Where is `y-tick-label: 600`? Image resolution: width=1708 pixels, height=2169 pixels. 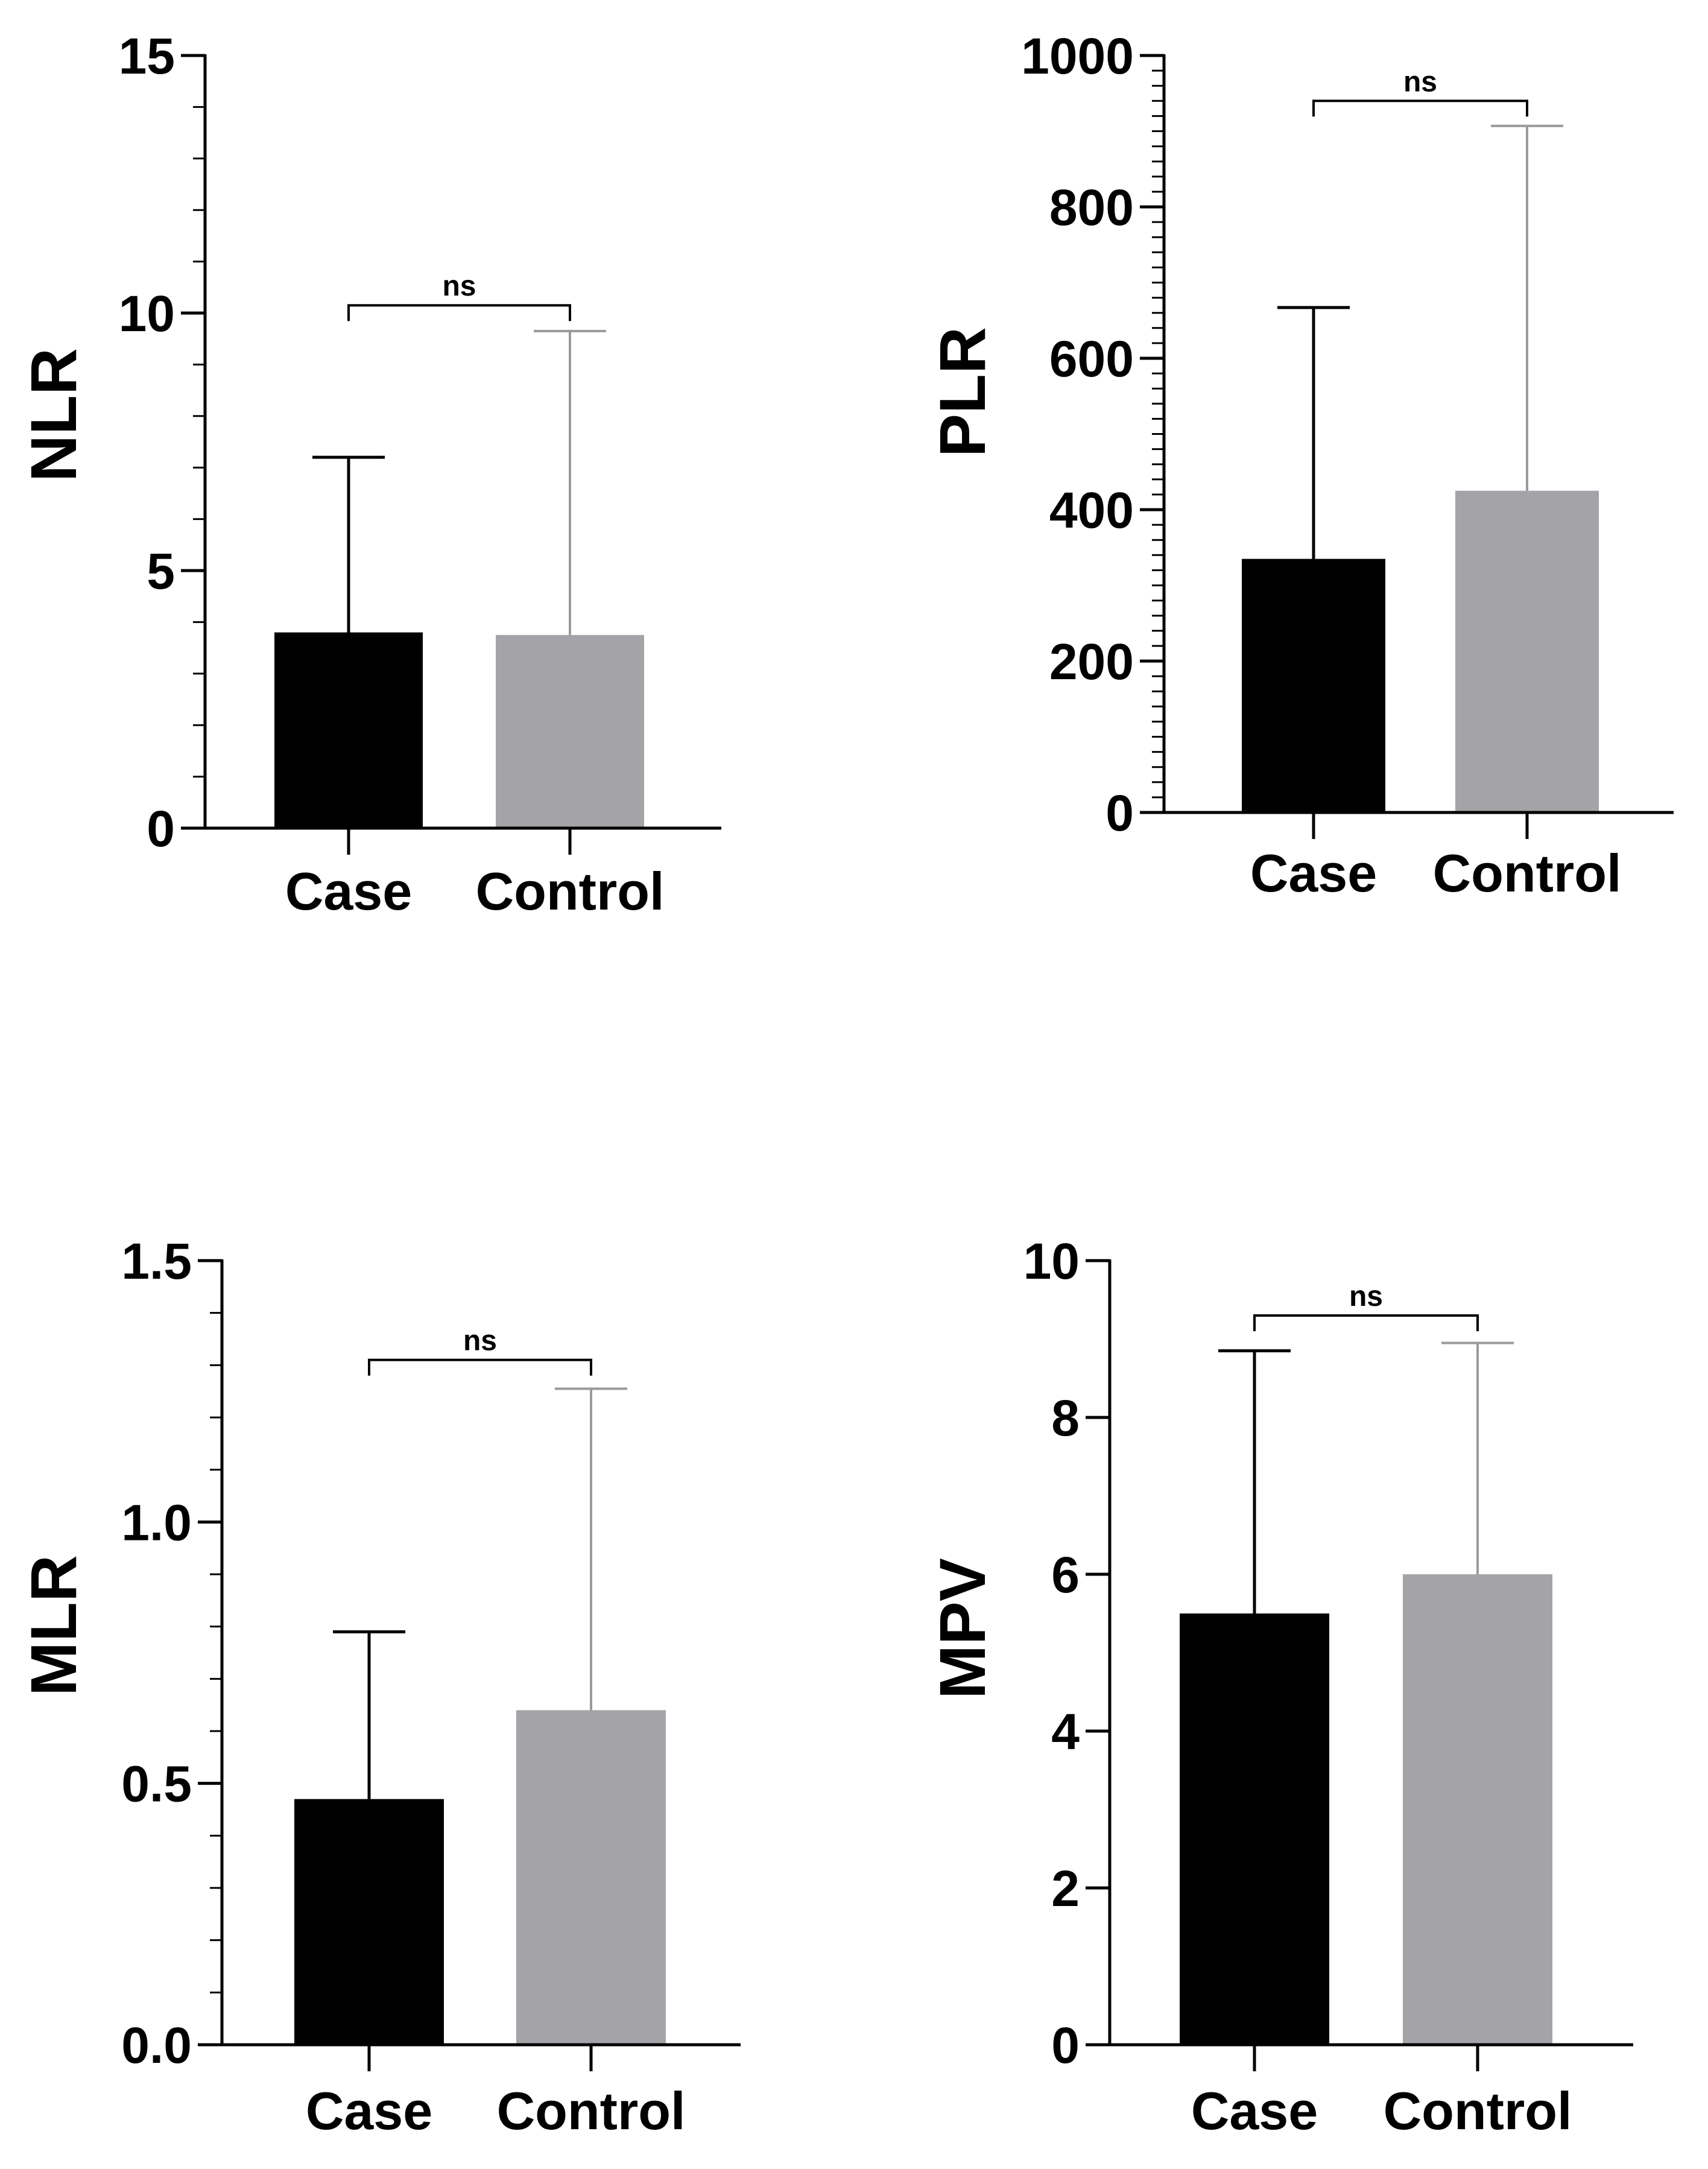 y-tick-label: 600 is located at coordinates (1091, 359).